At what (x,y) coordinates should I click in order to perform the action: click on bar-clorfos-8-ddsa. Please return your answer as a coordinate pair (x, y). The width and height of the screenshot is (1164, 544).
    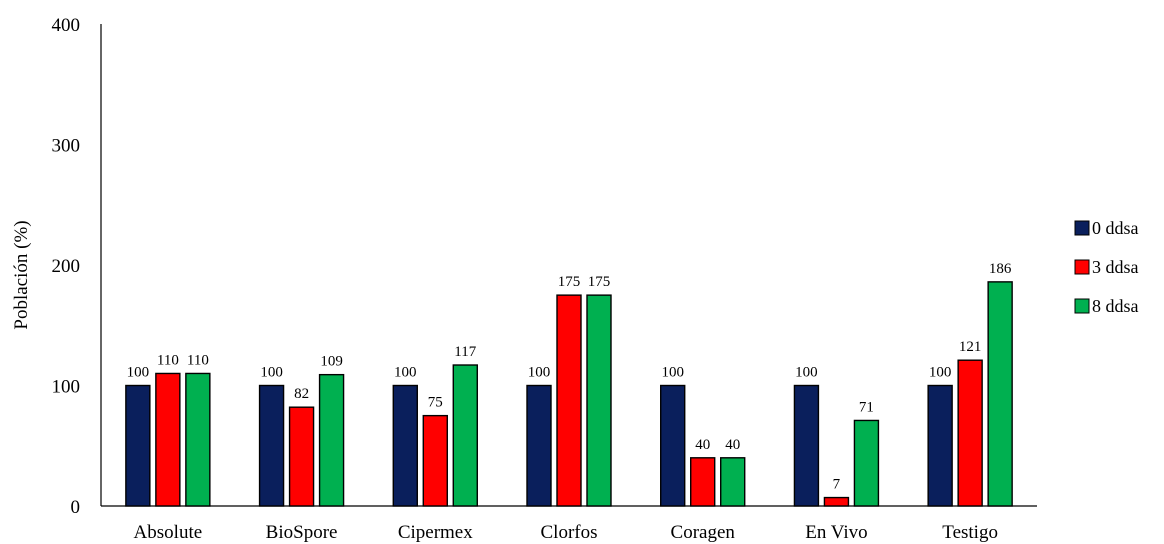
    Looking at the image, I should click on (599, 400).